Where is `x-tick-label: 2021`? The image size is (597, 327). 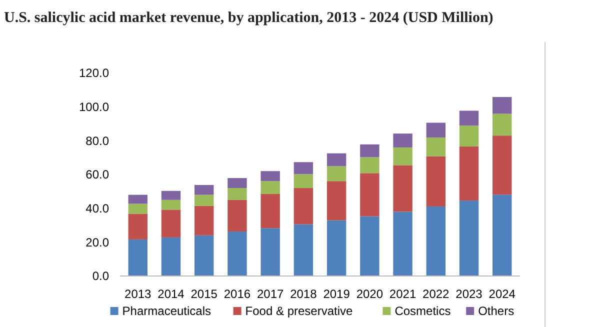 x-tick-label: 2021 is located at coordinates (402, 294).